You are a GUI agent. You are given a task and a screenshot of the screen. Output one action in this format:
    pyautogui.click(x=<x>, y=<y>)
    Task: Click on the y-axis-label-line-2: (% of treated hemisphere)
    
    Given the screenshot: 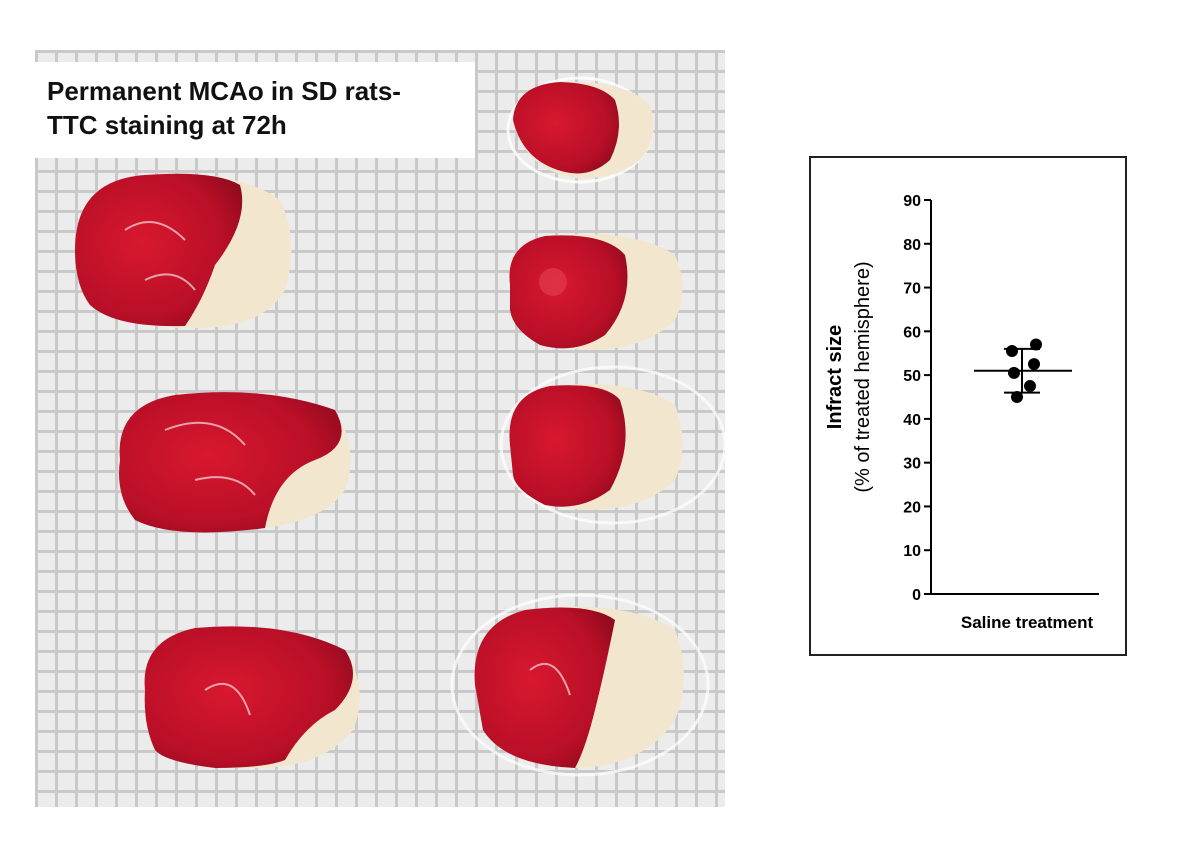 What is the action you would take?
    pyautogui.click(x=863, y=376)
    